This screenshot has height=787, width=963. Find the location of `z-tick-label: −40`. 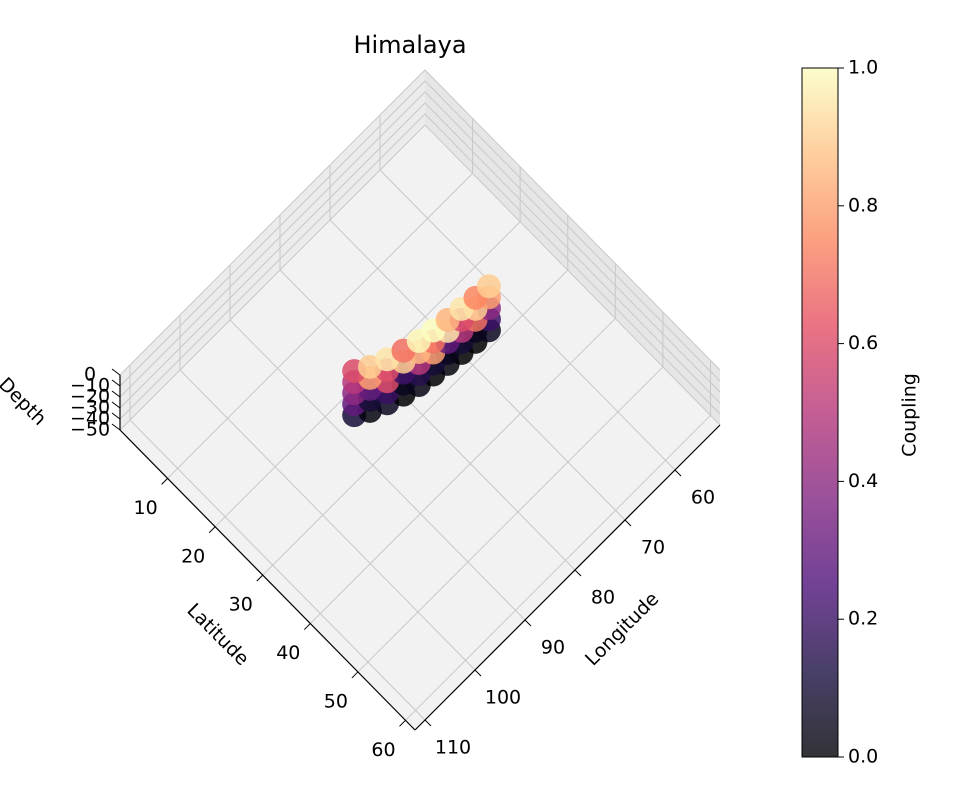

z-tick-label: −40 is located at coordinates (90, 419).